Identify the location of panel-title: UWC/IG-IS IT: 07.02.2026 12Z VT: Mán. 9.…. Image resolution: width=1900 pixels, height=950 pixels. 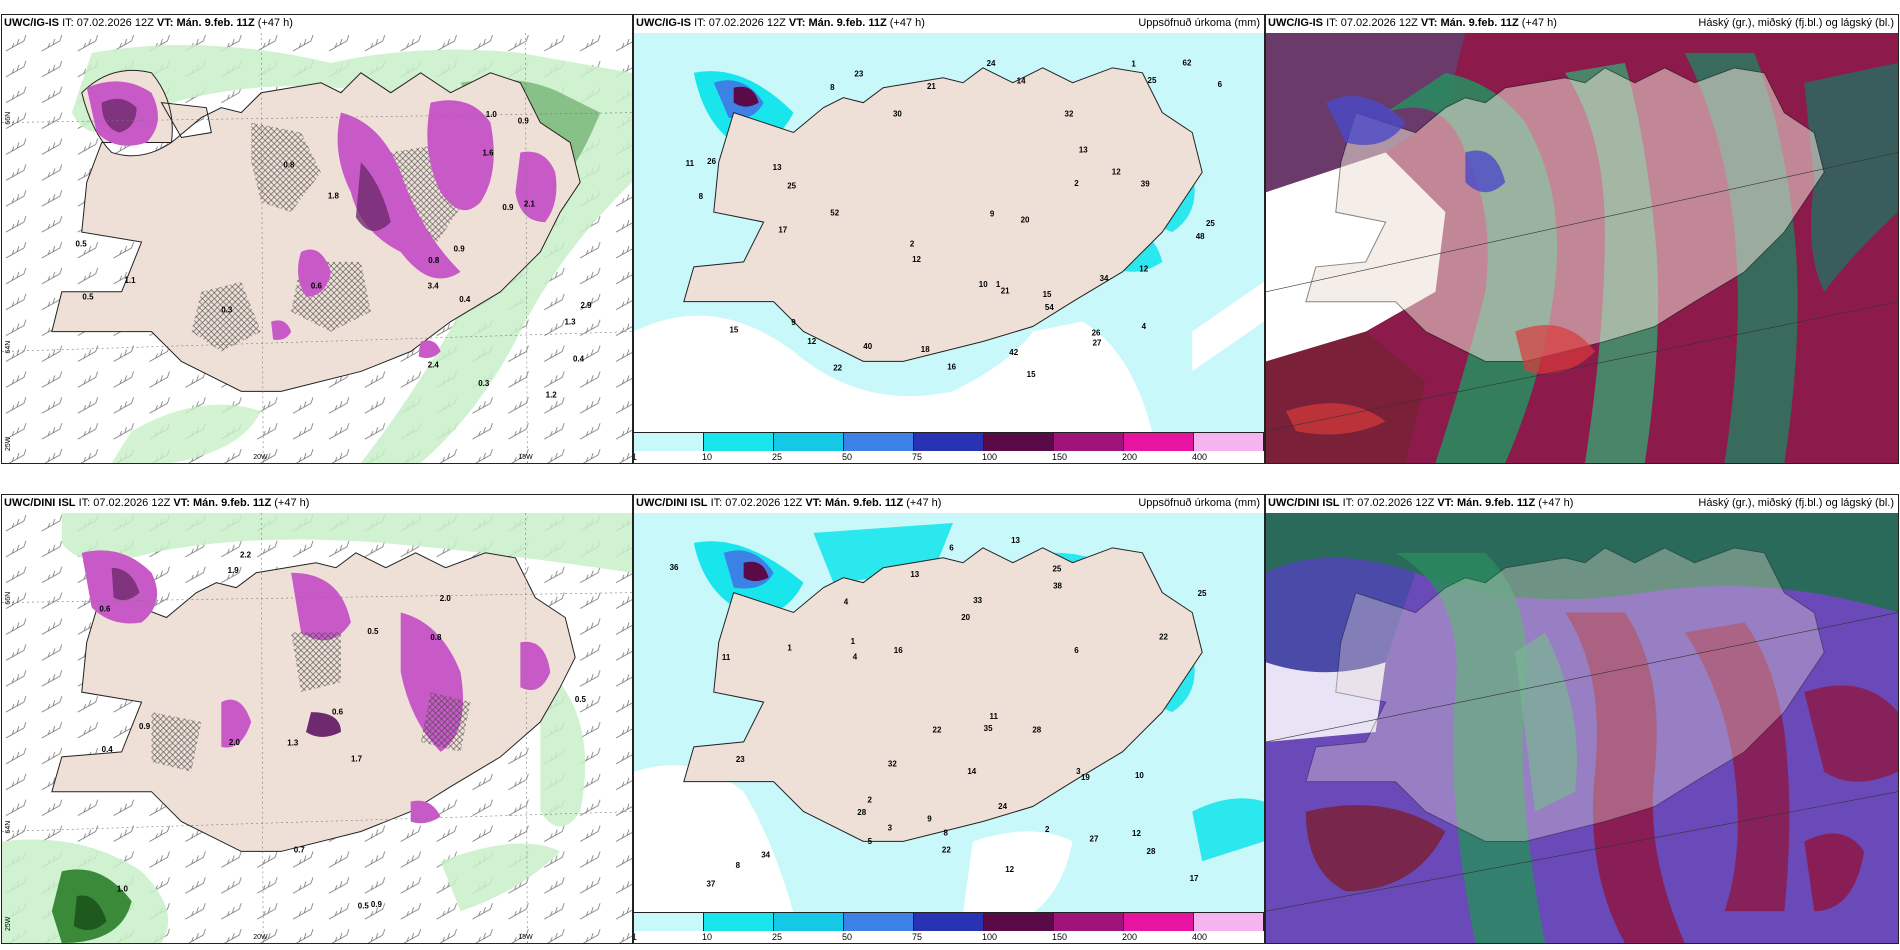
(780, 23).